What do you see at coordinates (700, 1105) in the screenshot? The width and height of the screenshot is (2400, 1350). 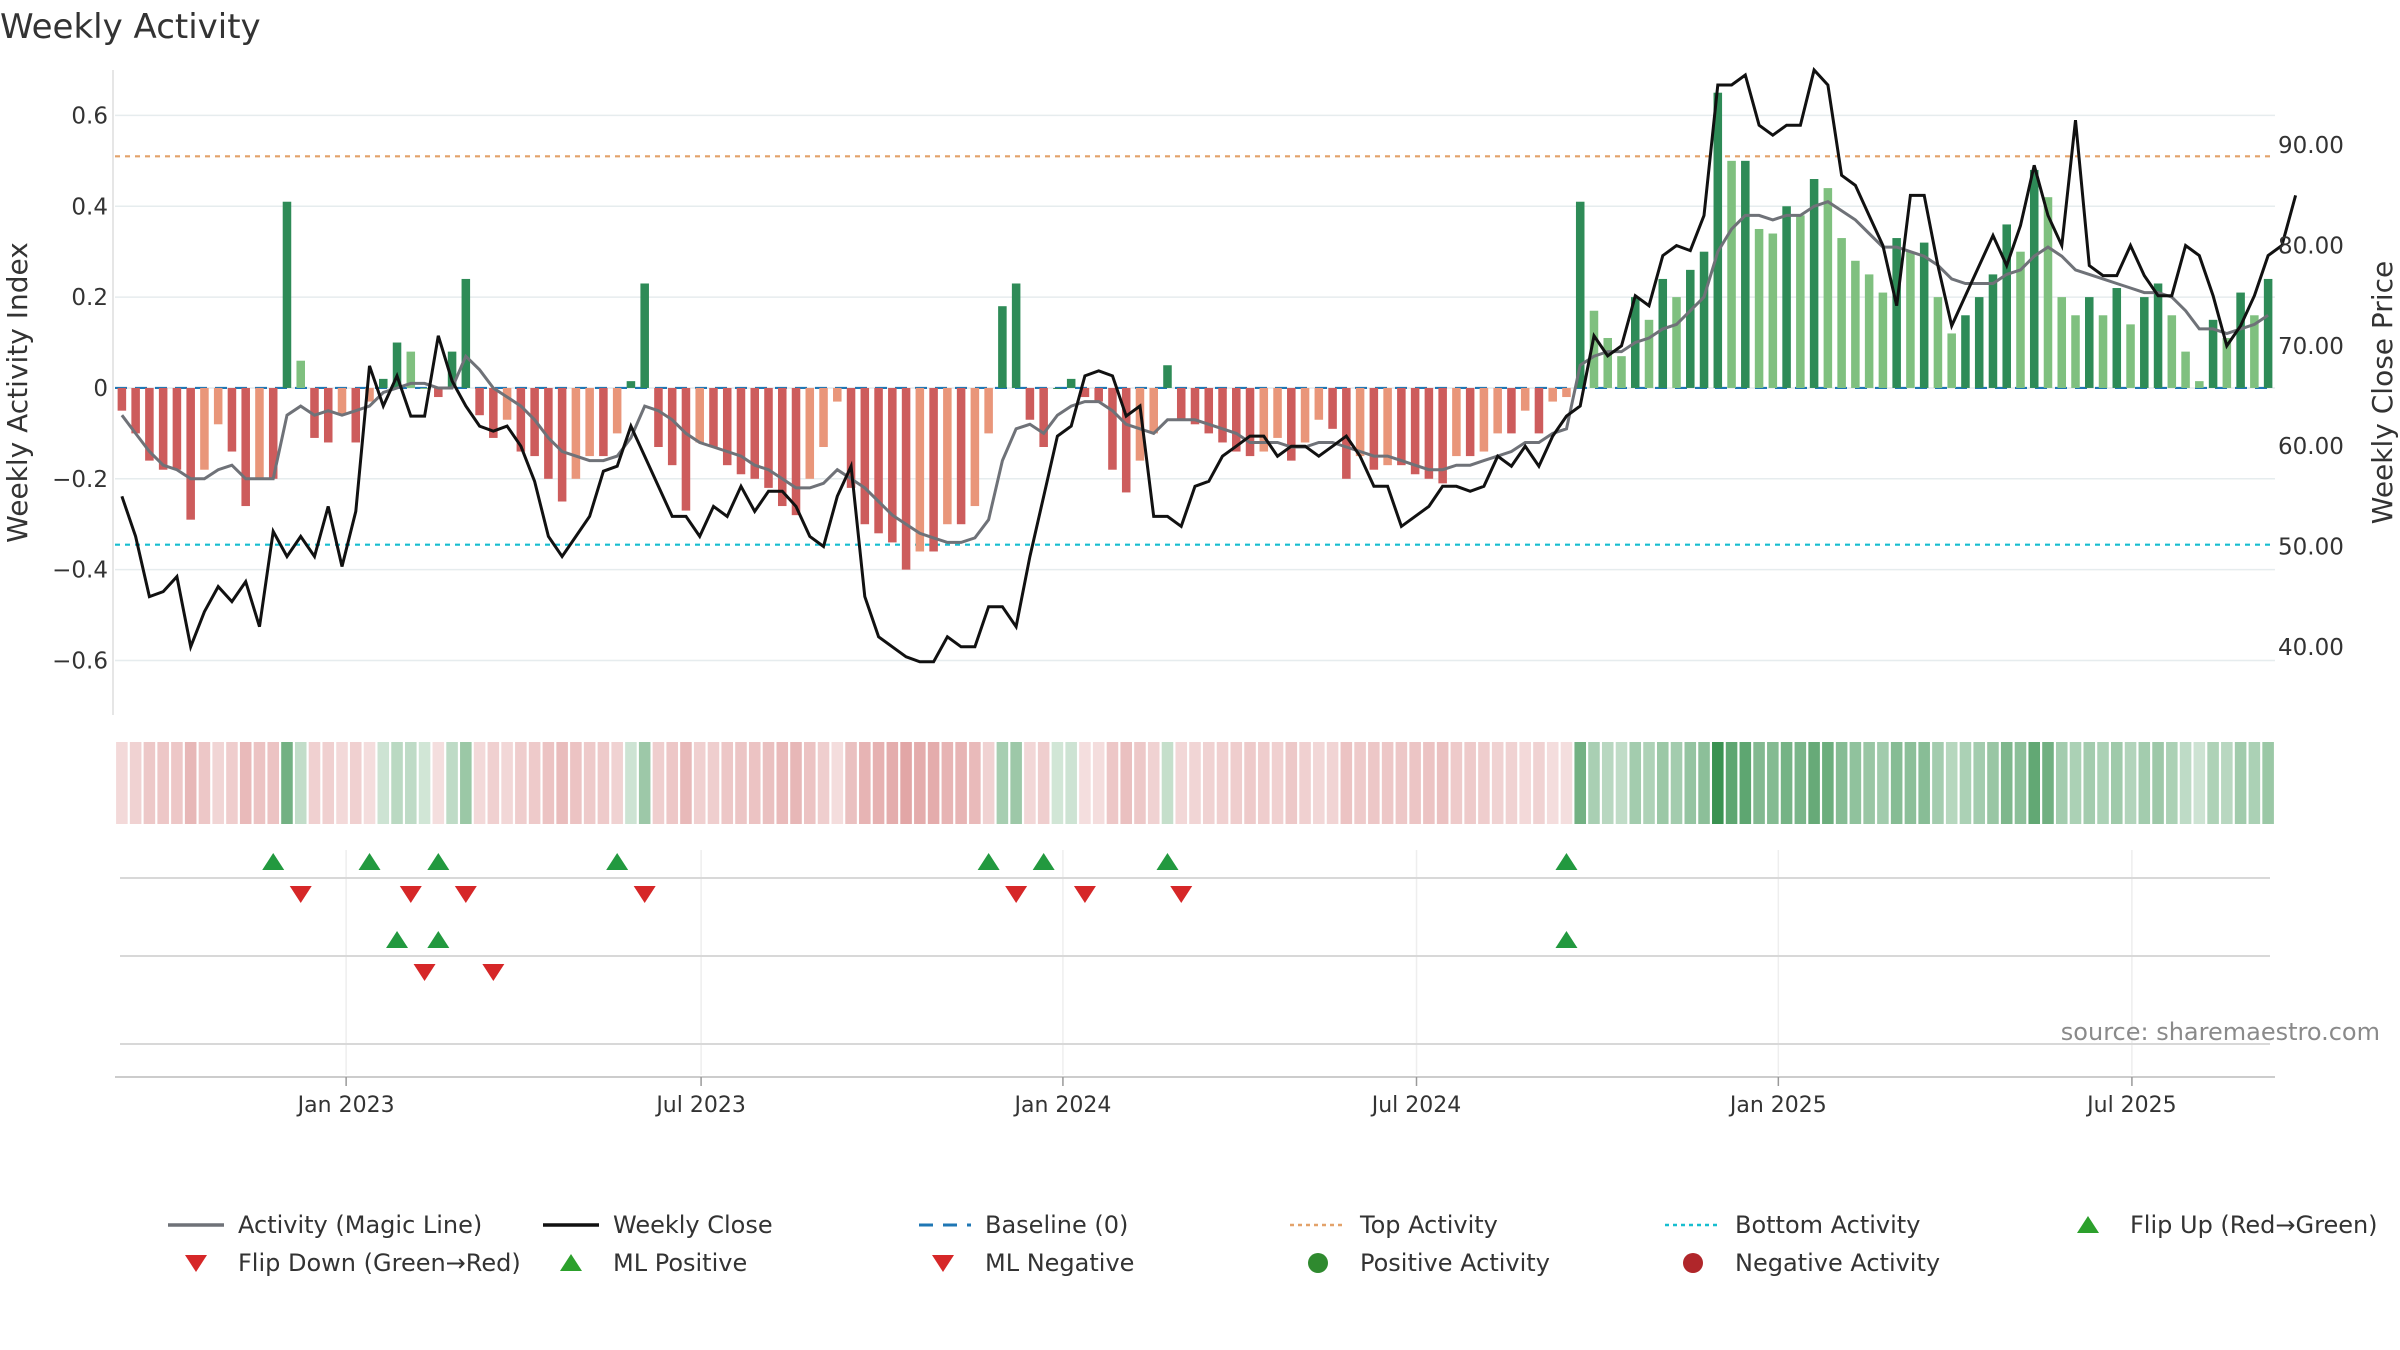 I see `x-tick-label: Jul 2023` at bounding box center [700, 1105].